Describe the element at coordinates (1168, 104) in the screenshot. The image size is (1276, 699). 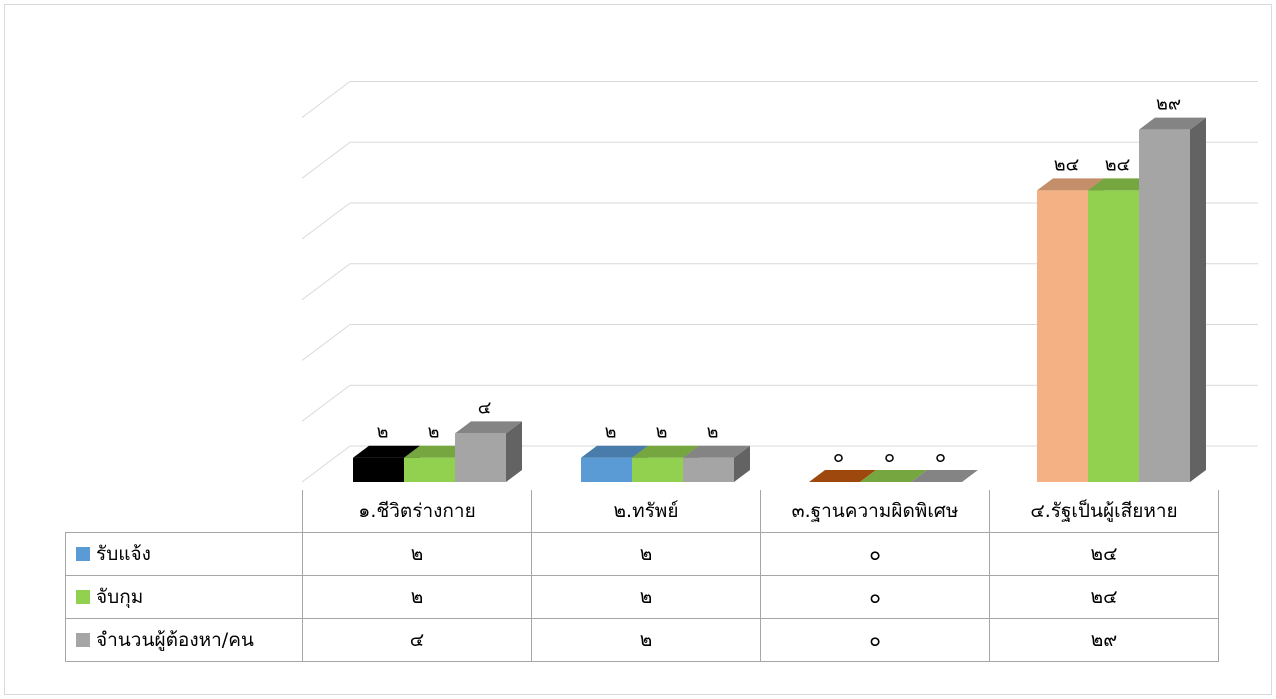
I see `data-label: ๒๙` at that location.